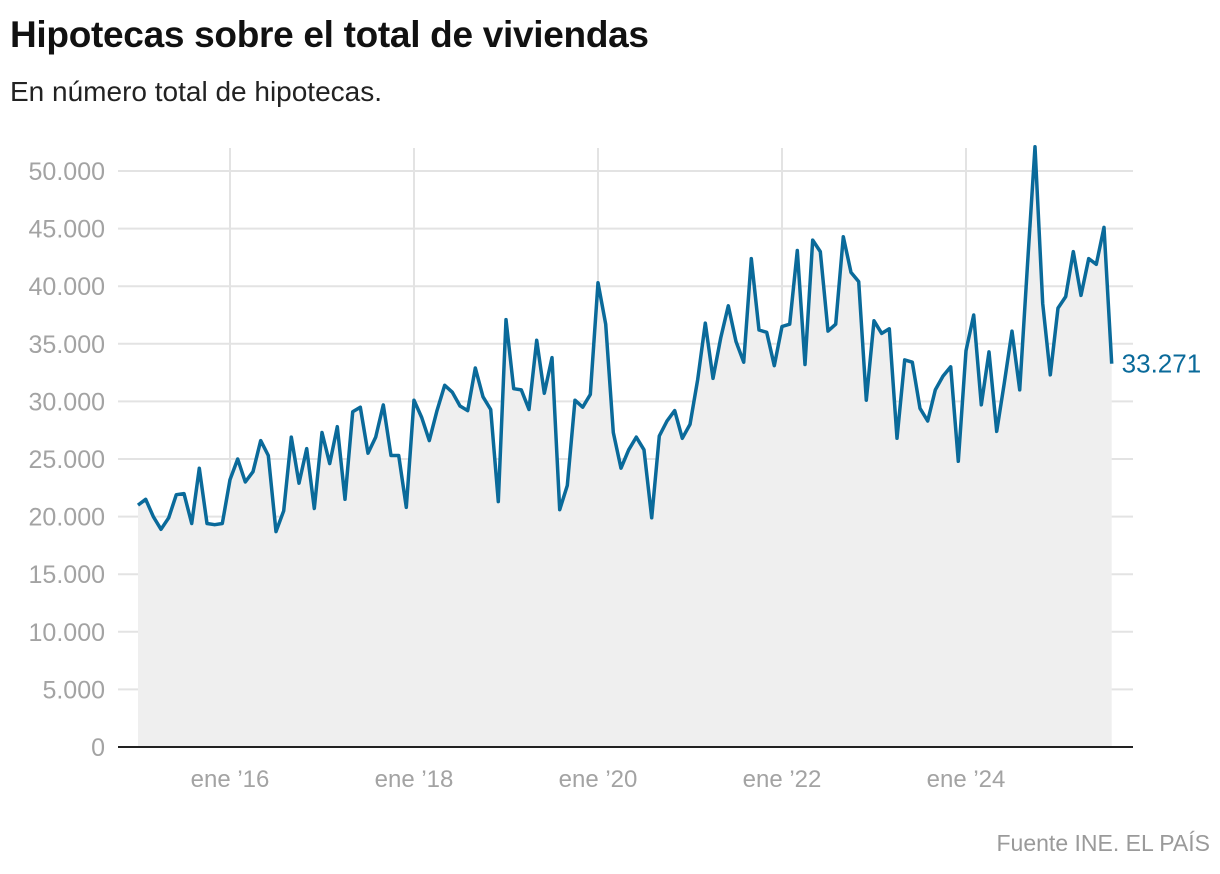  What do you see at coordinates (67, 402) in the screenshot?
I see `y-tick-label: 30.000` at bounding box center [67, 402].